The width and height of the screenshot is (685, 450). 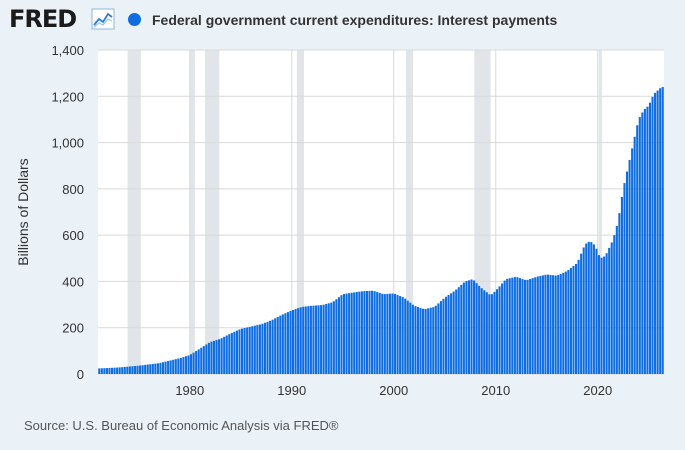 What do you see at coordinates (73, 281) in the screenshot?
I see `y-tick-label: 400` at bounding box center [73, 281].